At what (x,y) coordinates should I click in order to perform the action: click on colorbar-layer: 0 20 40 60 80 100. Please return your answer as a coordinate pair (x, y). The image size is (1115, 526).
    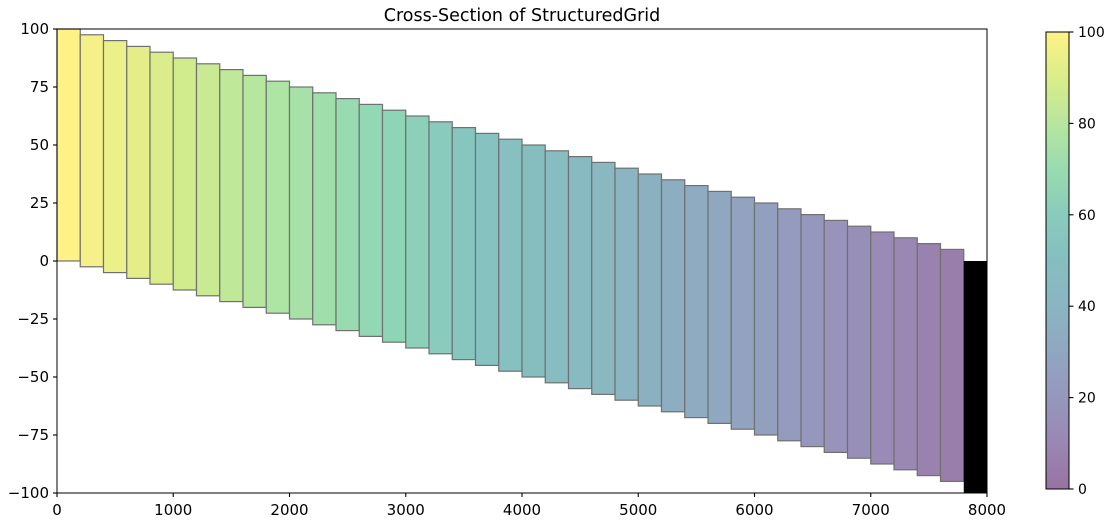
    Looking at the image, I should click on (1075, 261).